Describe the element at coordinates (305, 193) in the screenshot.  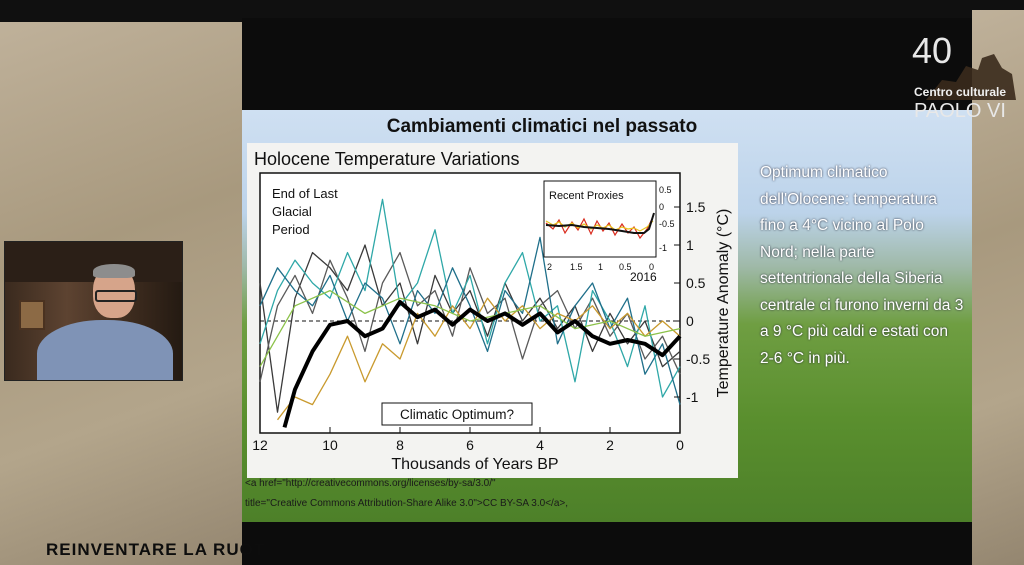
I see `period-label-line1: End of Last` at that location.